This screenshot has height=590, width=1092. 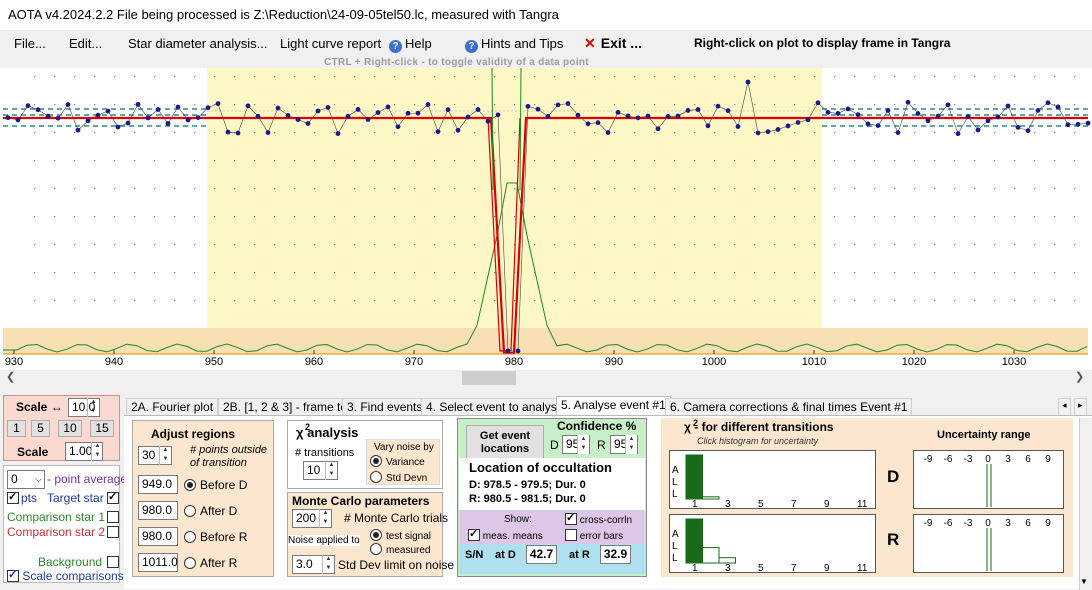 What do you see at coordinates (158, 536) in the screenshot?
I see `before-r-input: 980.0` at bounding box center [158, 536].